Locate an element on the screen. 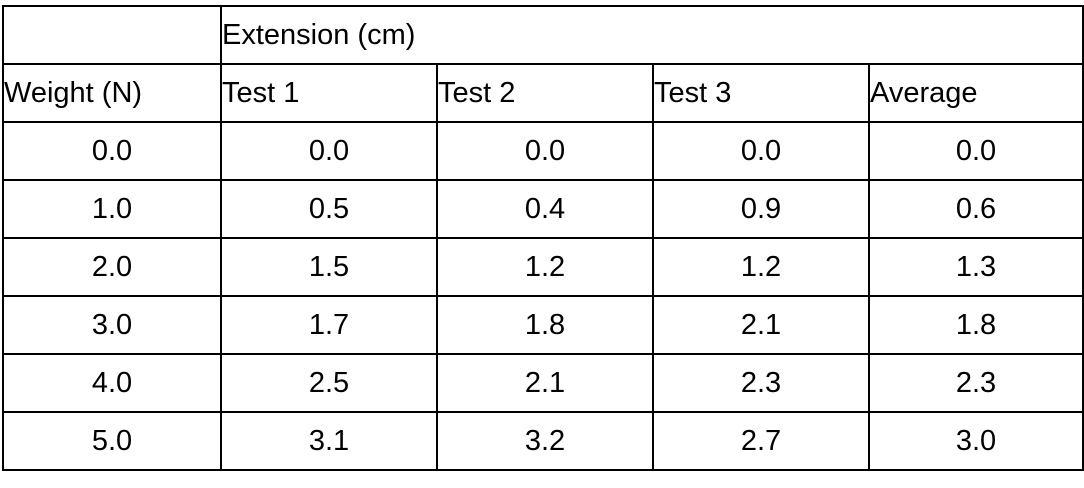  cell-test2: 1.8 is located at coordinates (545, 325).